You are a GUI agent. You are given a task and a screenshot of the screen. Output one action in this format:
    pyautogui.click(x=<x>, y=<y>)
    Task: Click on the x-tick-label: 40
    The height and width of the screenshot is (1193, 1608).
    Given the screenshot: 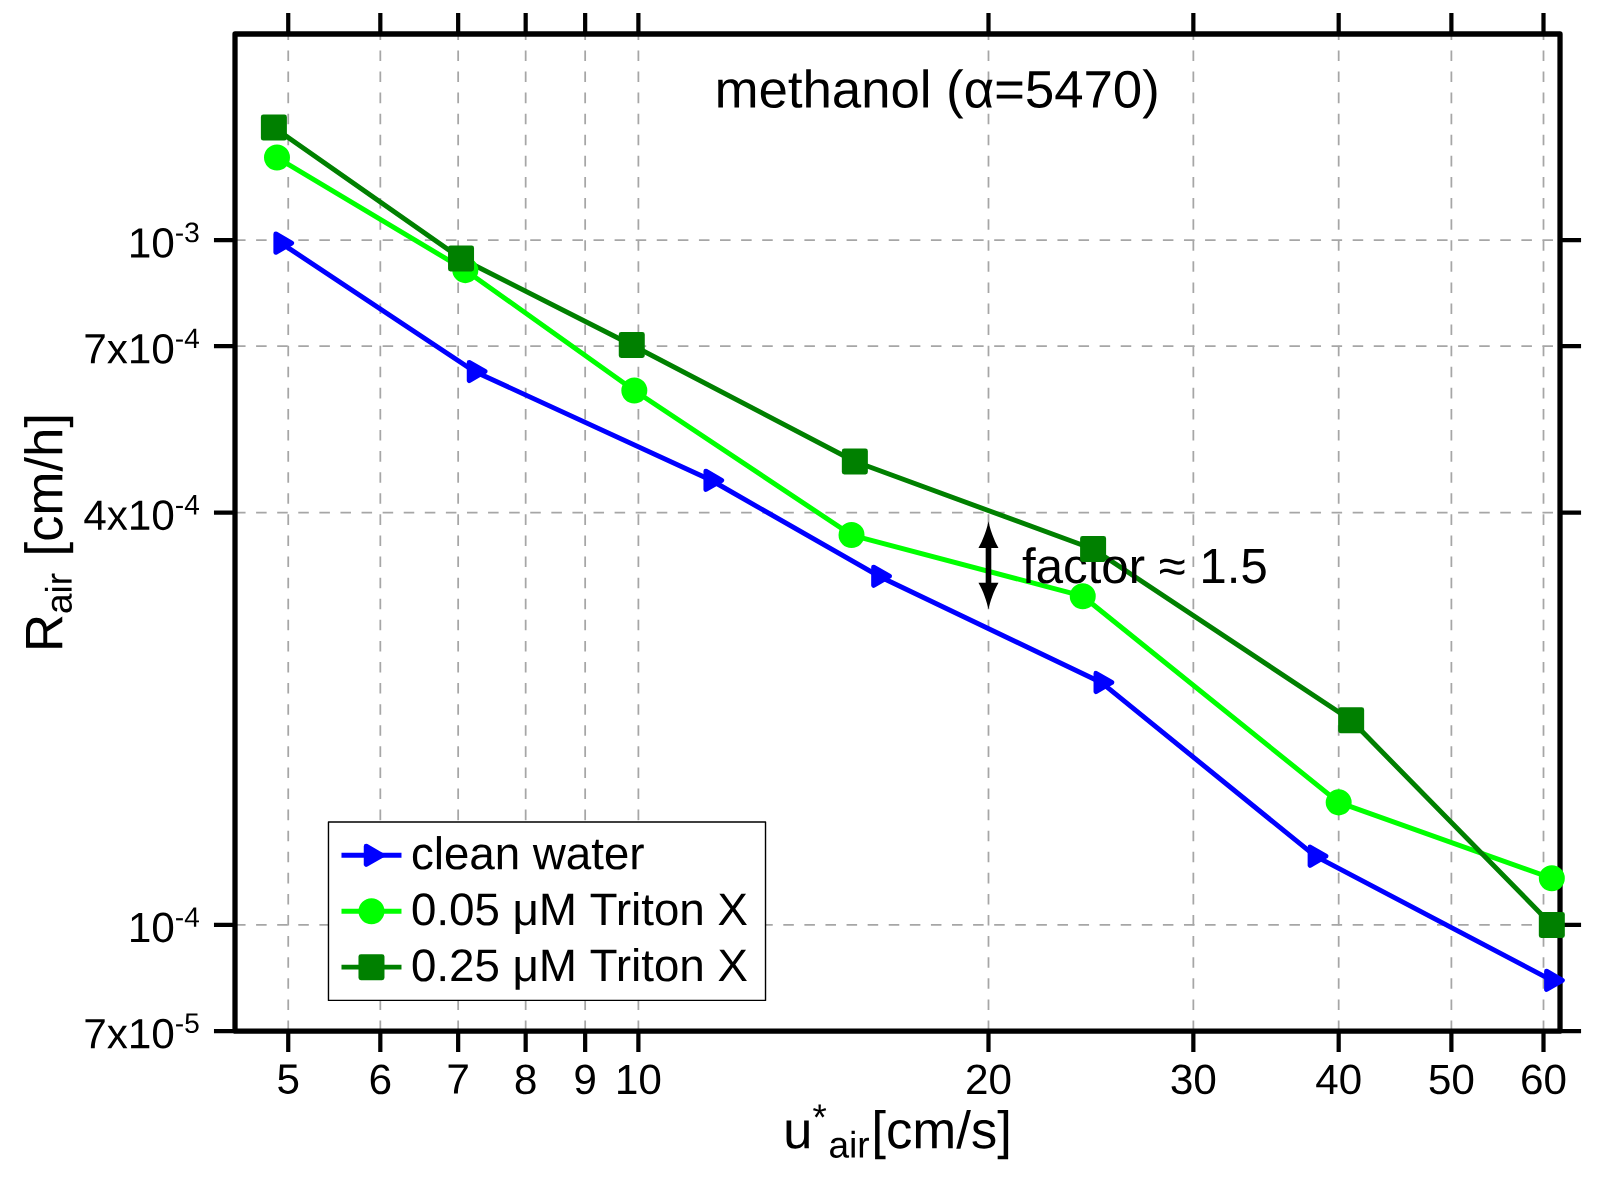 What is the action you would take?
    pyautogui.click(x=1338, y=1079)
    